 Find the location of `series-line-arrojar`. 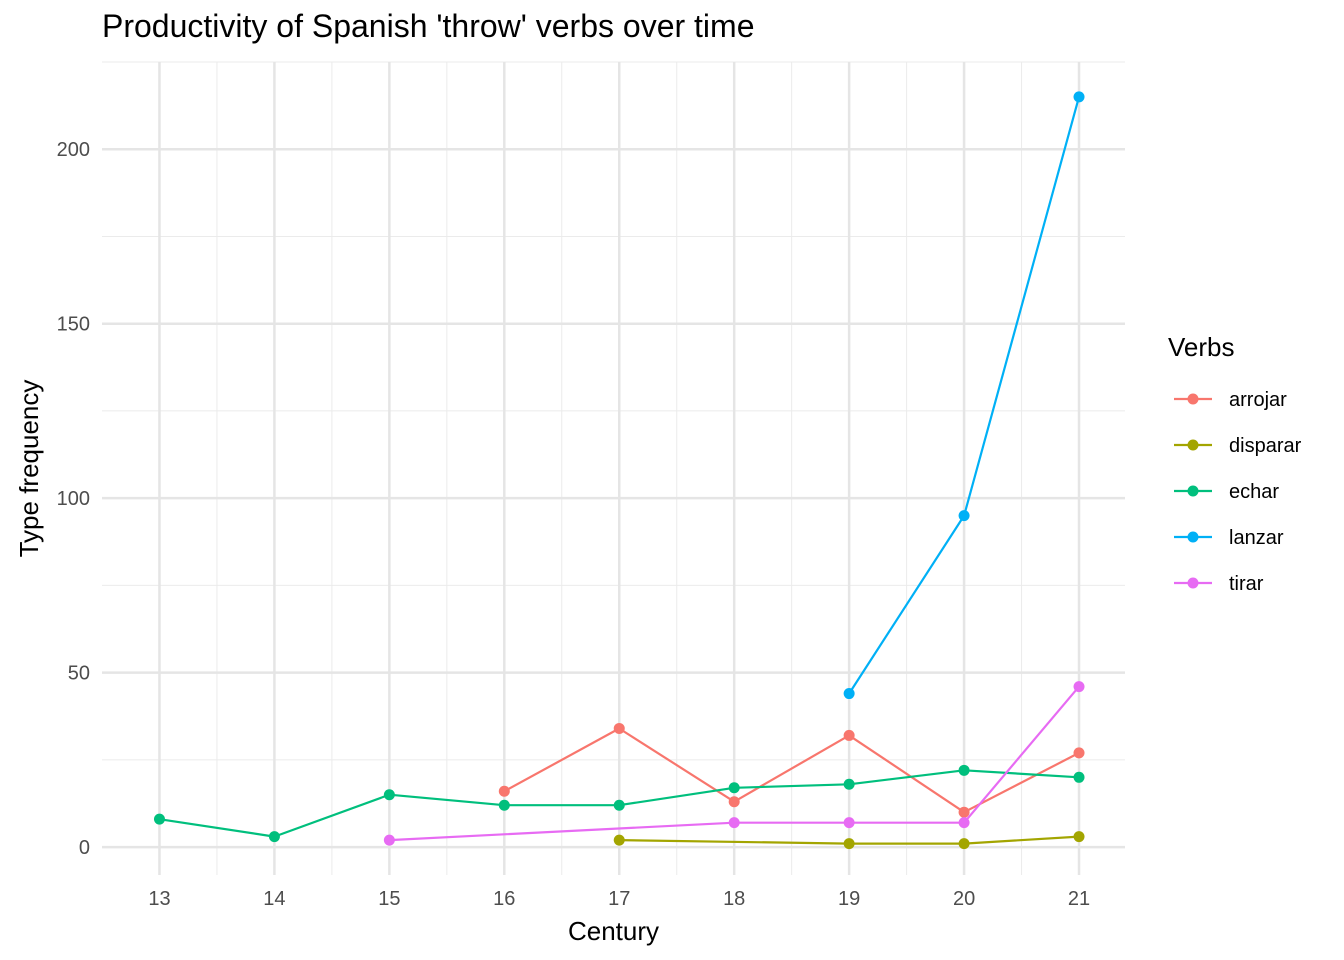

series-line-arrojar is located at coordinates (791, 770).